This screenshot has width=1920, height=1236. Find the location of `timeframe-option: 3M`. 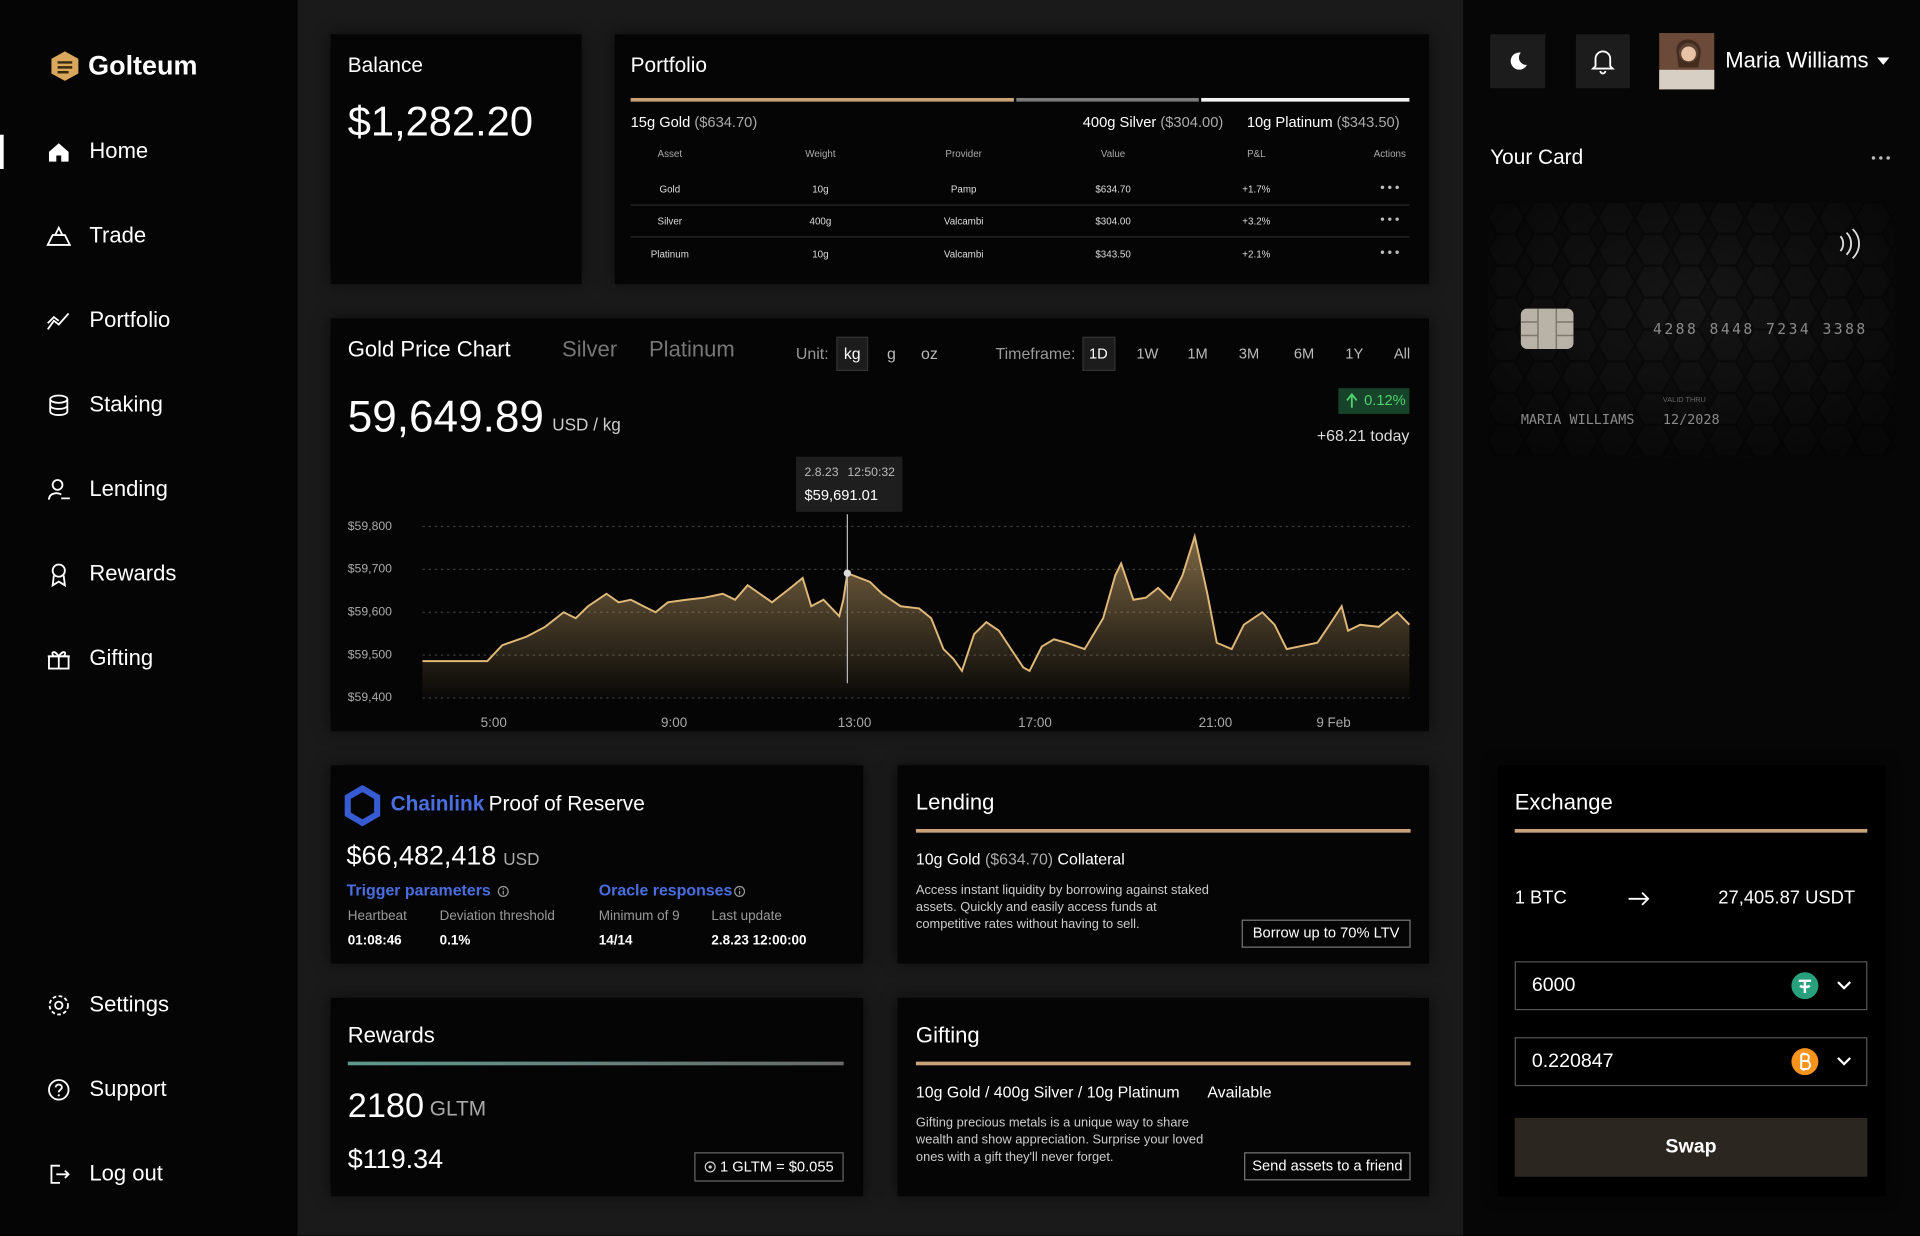

timeframe-option: 3M is located at coordinates (1249, 354).